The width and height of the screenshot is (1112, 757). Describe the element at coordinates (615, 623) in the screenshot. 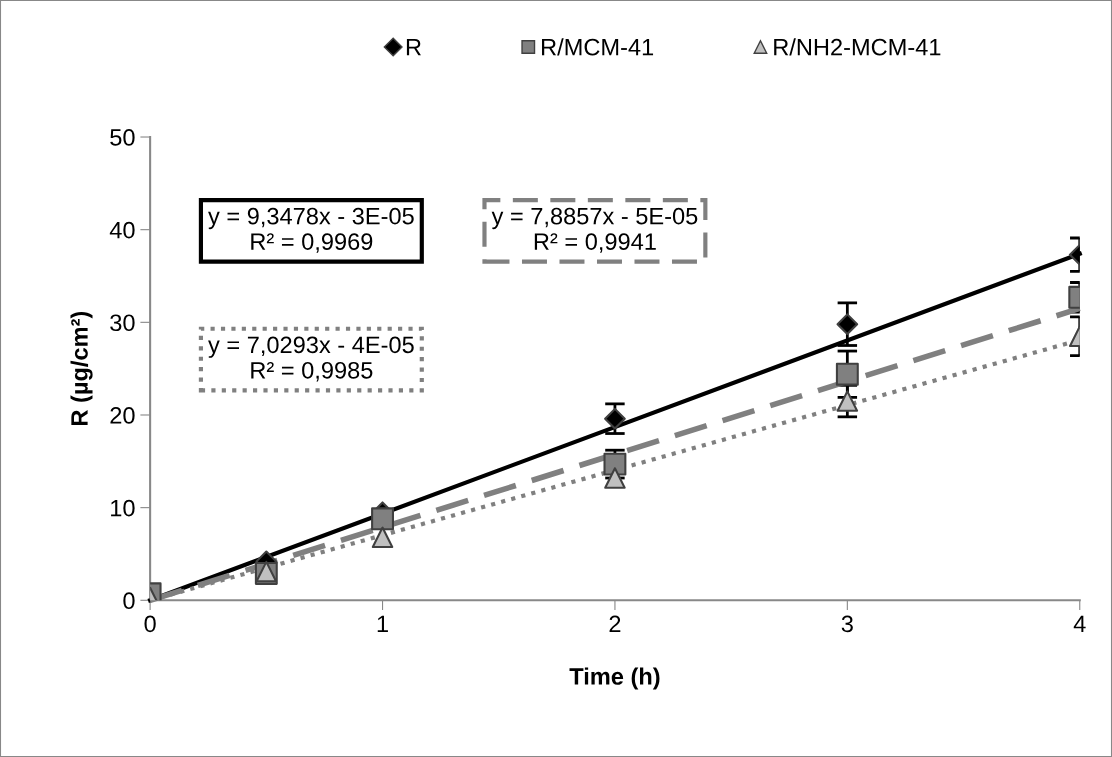

I see `x-tick-label: 2` at that location.